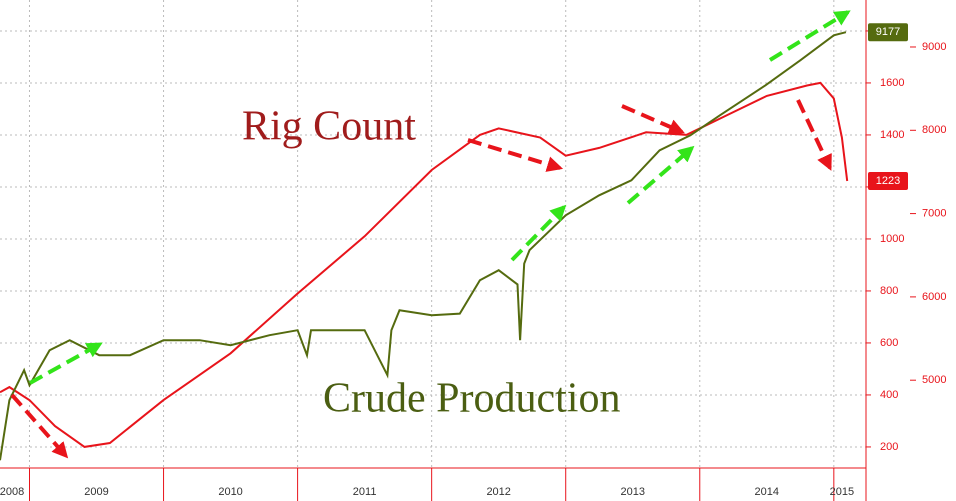  Describe the element at coordinates (889, 291) in the screenshot. I see `y-tick-label: 800` at that location.